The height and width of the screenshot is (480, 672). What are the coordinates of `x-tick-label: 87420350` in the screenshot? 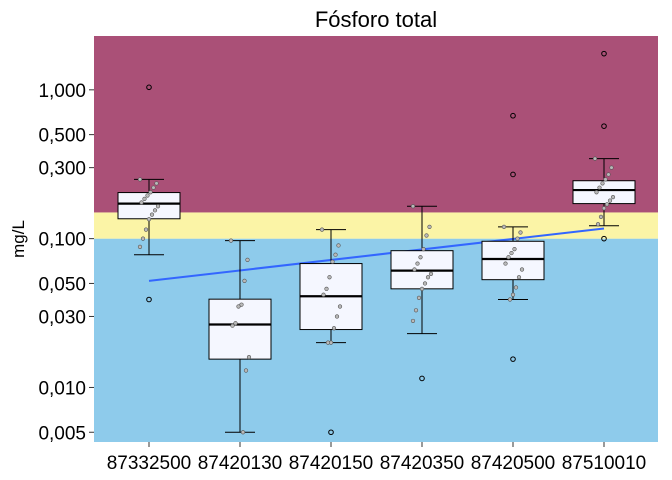 It's located at (422, 463).